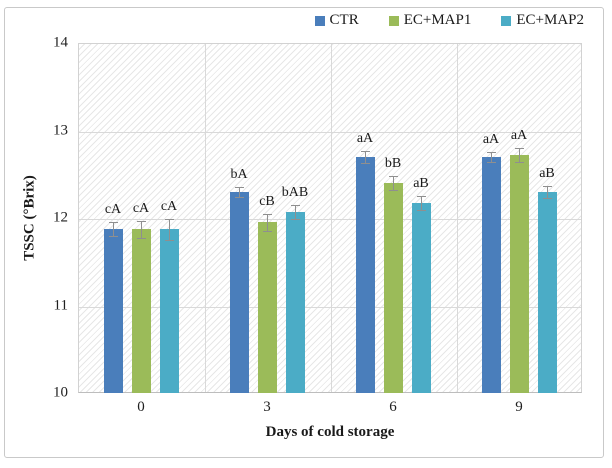 This screenshot has height=468, width=612. Describe the element at coordinates (239, 174) in the screenshot. I see `sig-label-CTR-day3: bA` at that location.